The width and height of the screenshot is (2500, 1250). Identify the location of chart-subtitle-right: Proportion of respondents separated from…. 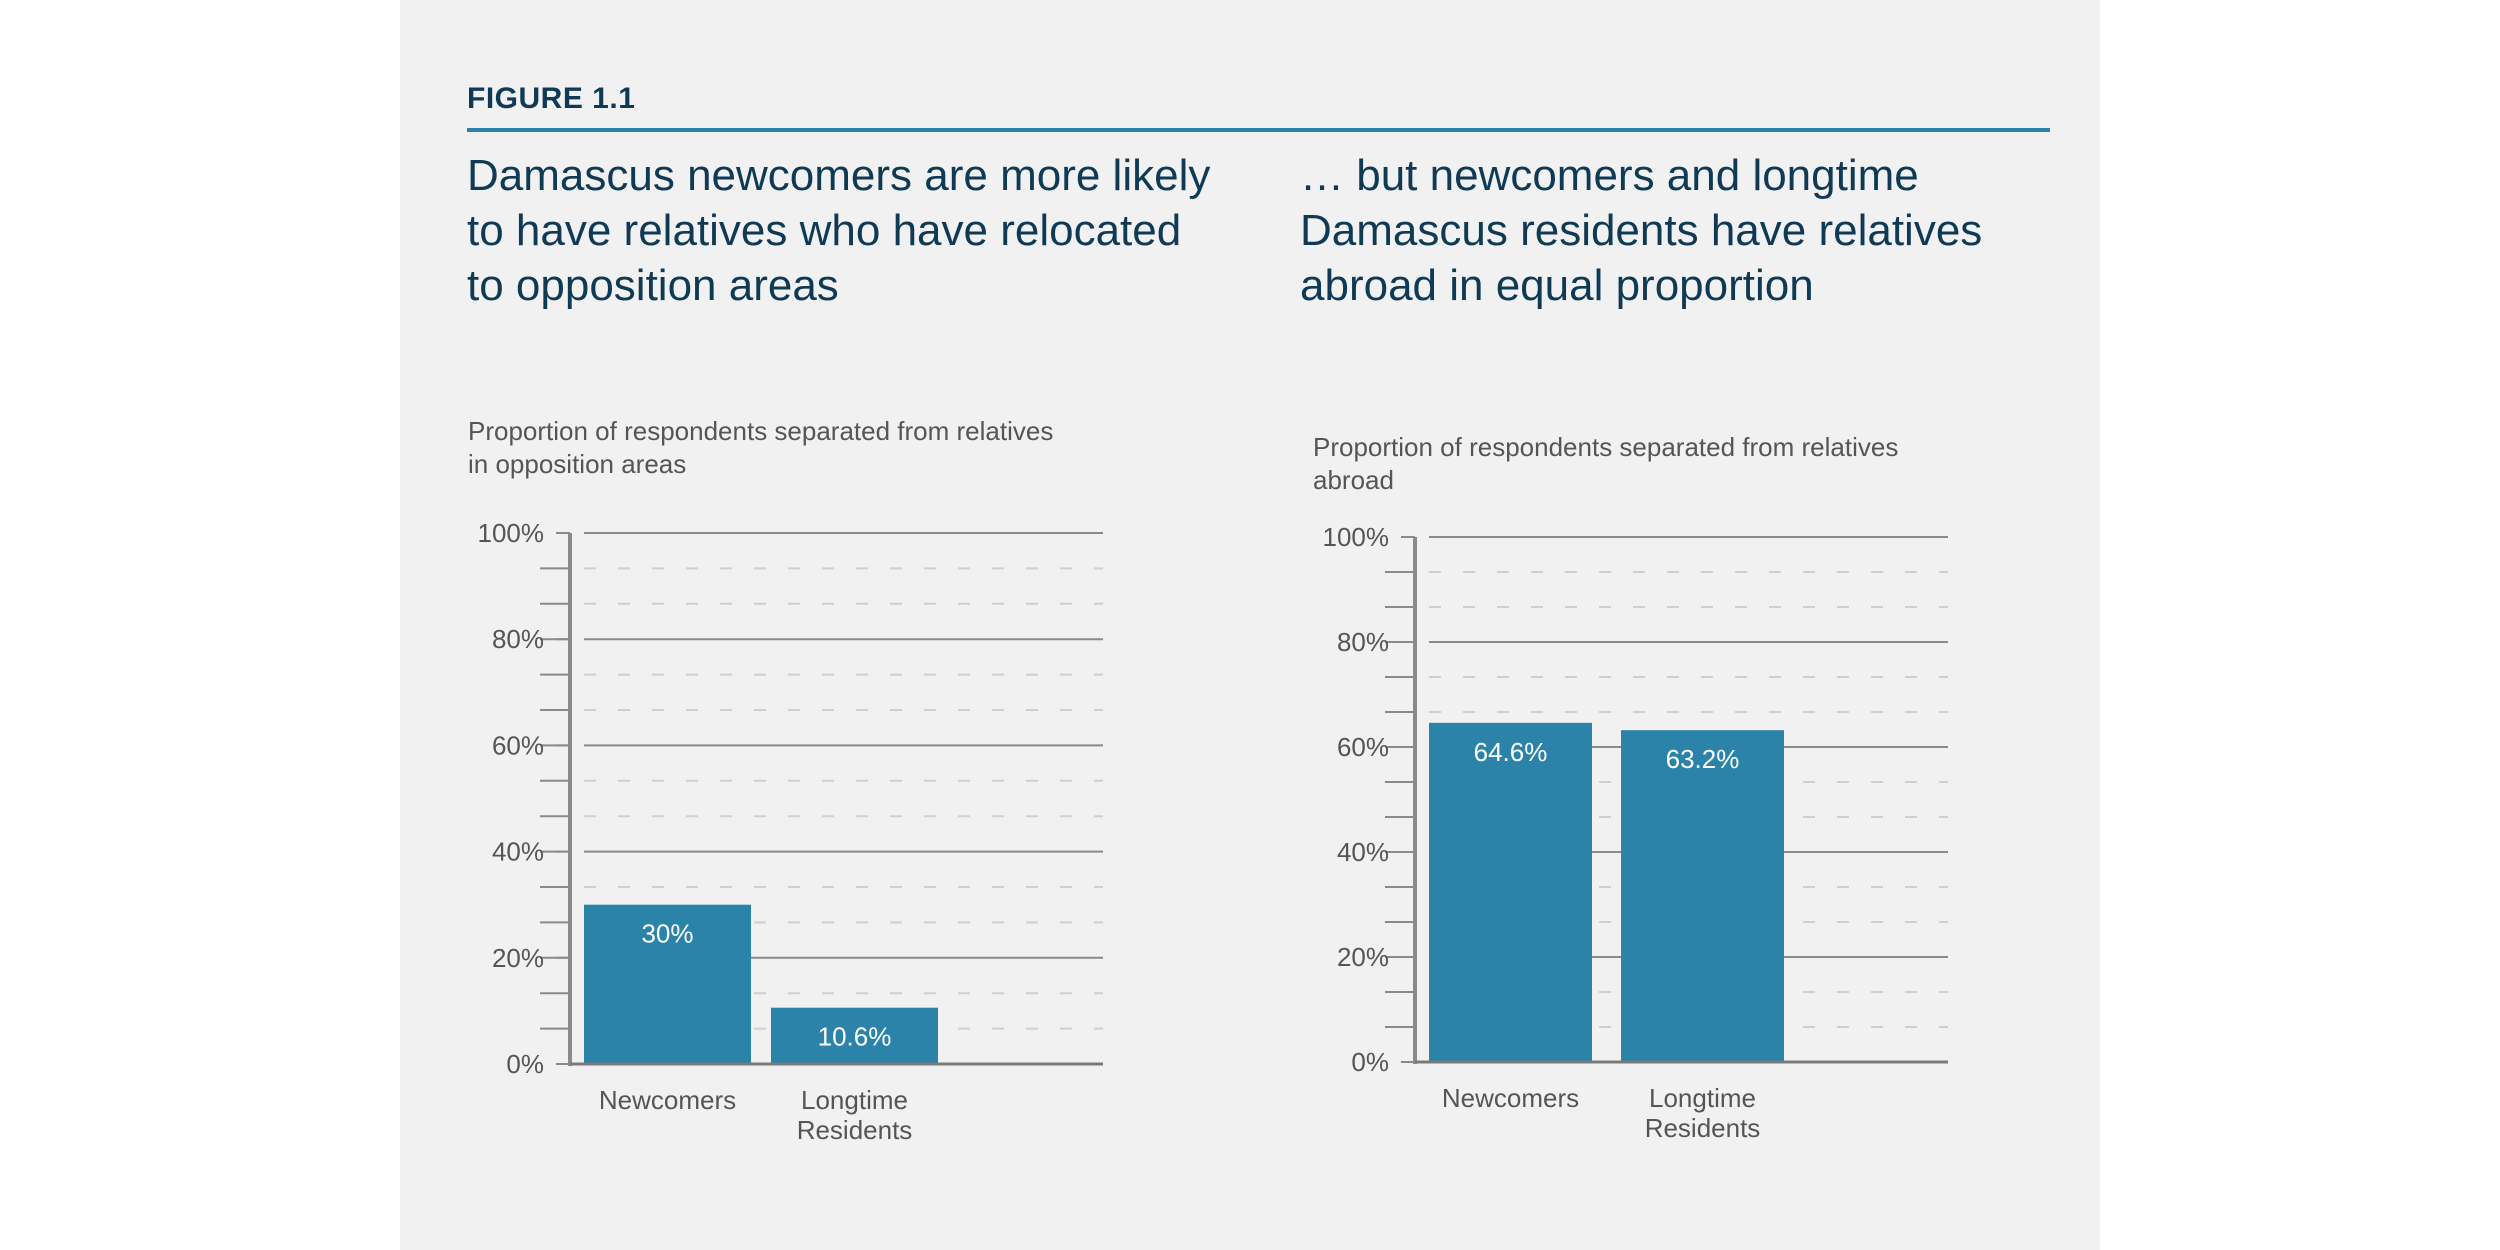
(1606, 463).